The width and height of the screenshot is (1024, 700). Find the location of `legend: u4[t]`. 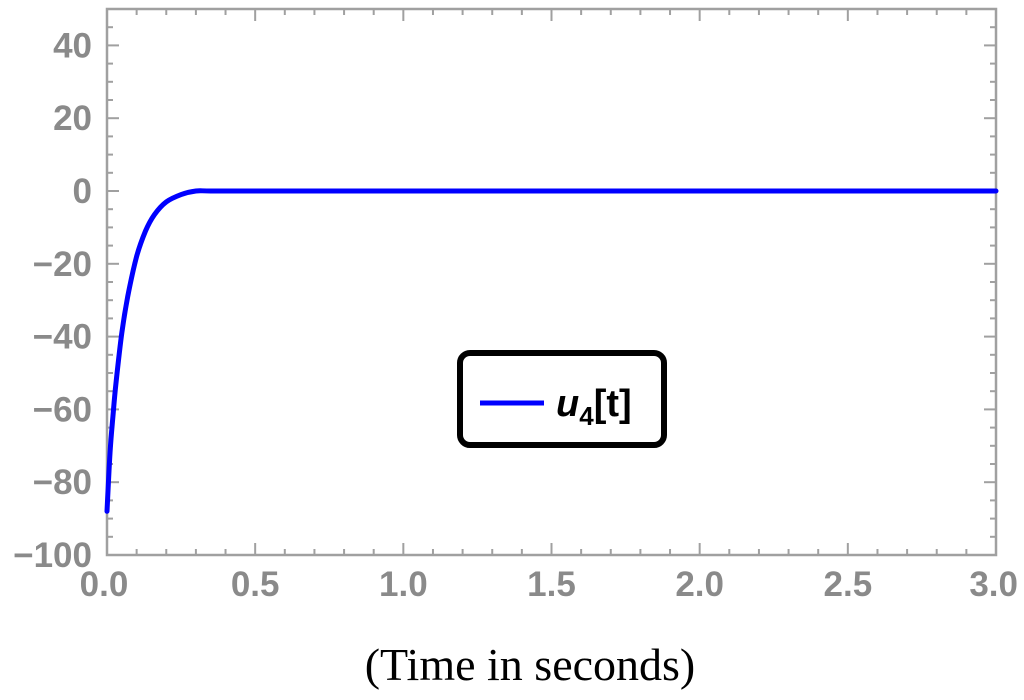

legend: u4[t] is located at coordinates (562, 399).